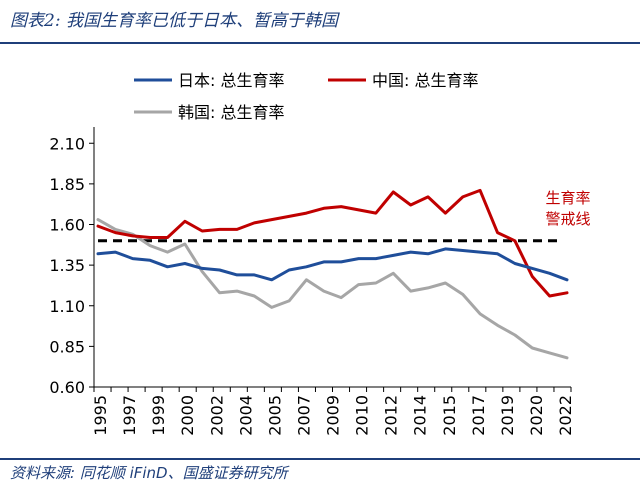  What do you see at coordinates (320, 459) in the screenshot?
I see `source-rule` at bounding box center [320, 459].